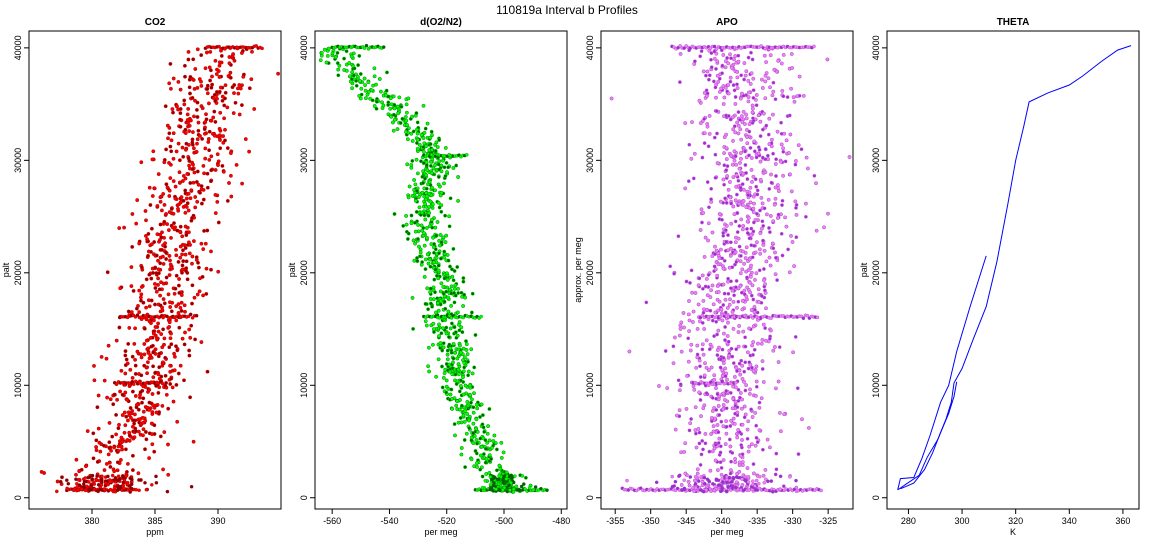 The height and width of the screenshot is (550, 1150). I want to click on y-tick-label: 0, so click(18, 497).